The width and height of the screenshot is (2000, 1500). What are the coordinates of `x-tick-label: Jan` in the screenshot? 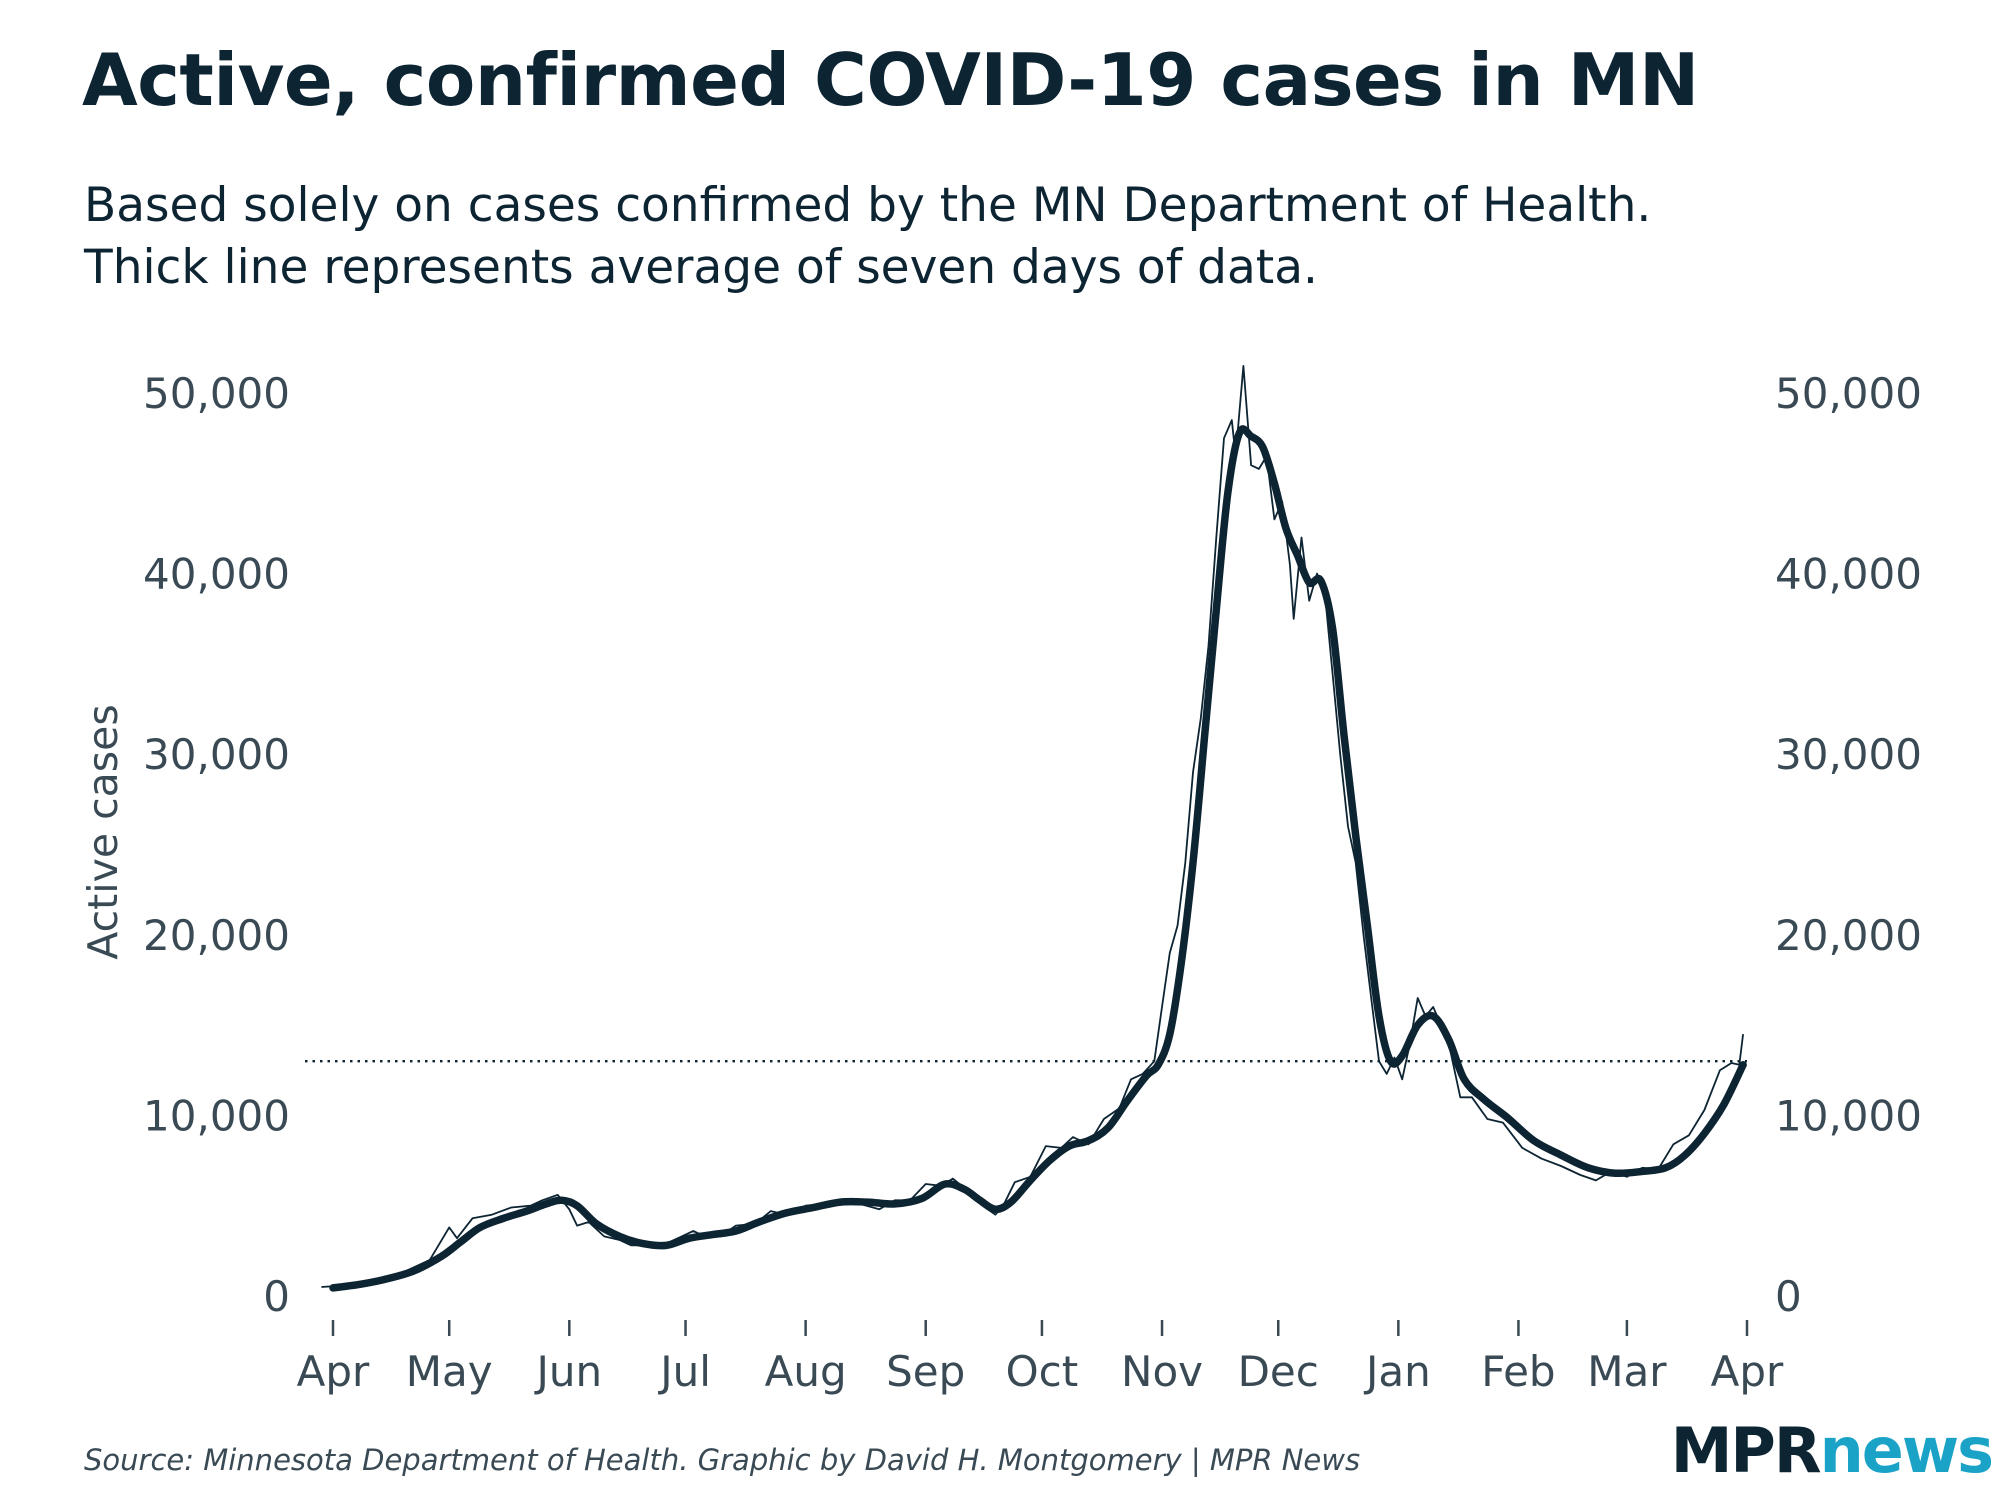 It's located at (1397, 1371).